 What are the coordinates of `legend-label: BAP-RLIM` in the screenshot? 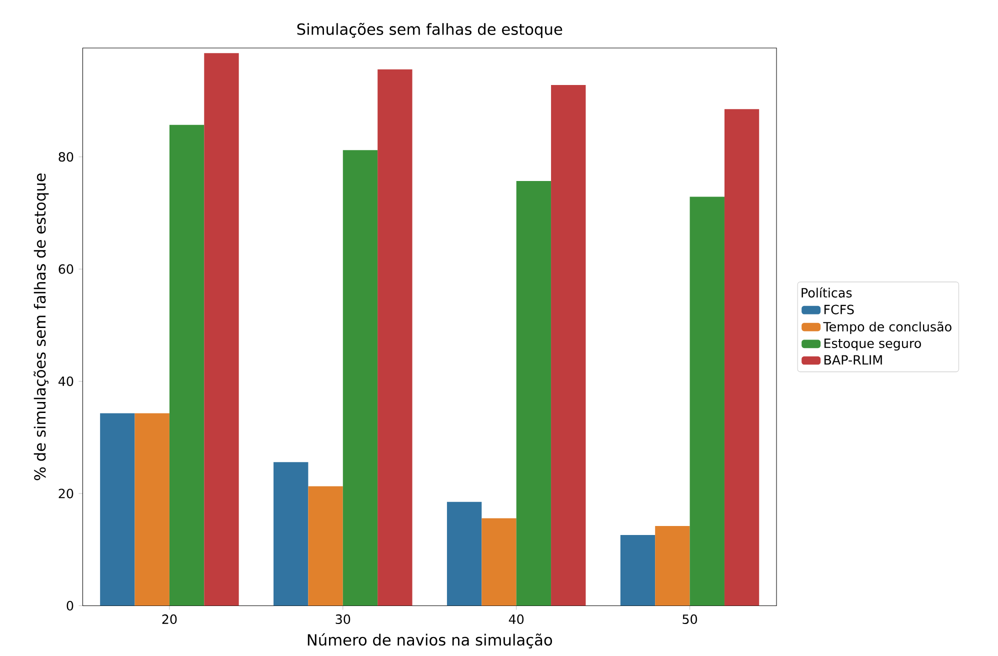 It's located at (853, 359).